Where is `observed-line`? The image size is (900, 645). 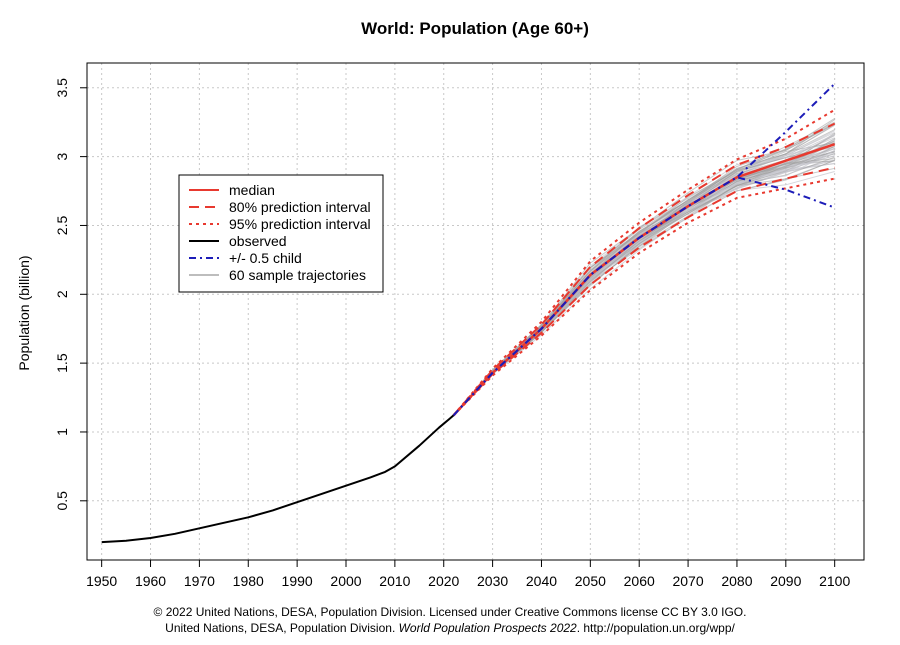
observed-line is located at coordinates (278, 479).